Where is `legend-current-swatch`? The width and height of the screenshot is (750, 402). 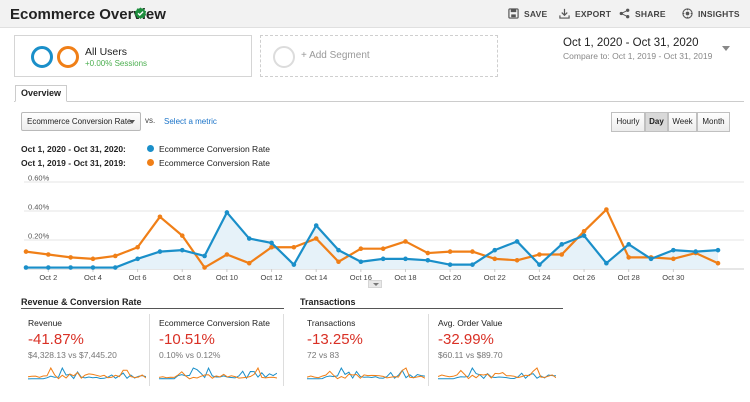
legend-current-swatch is located at coordinates (150, 148).